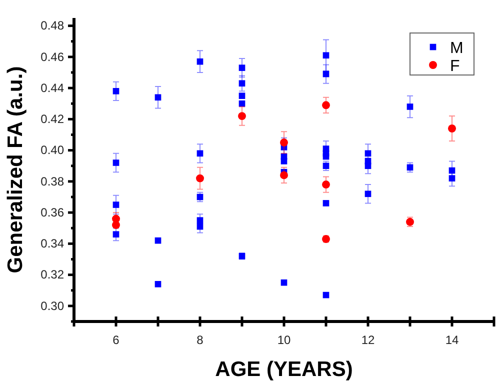 The width and height of the screenshot is (500, 384). Describe the element at coordinates (52, 150) in the screenshot. I see `y-tick-label: 0.40` at that location.